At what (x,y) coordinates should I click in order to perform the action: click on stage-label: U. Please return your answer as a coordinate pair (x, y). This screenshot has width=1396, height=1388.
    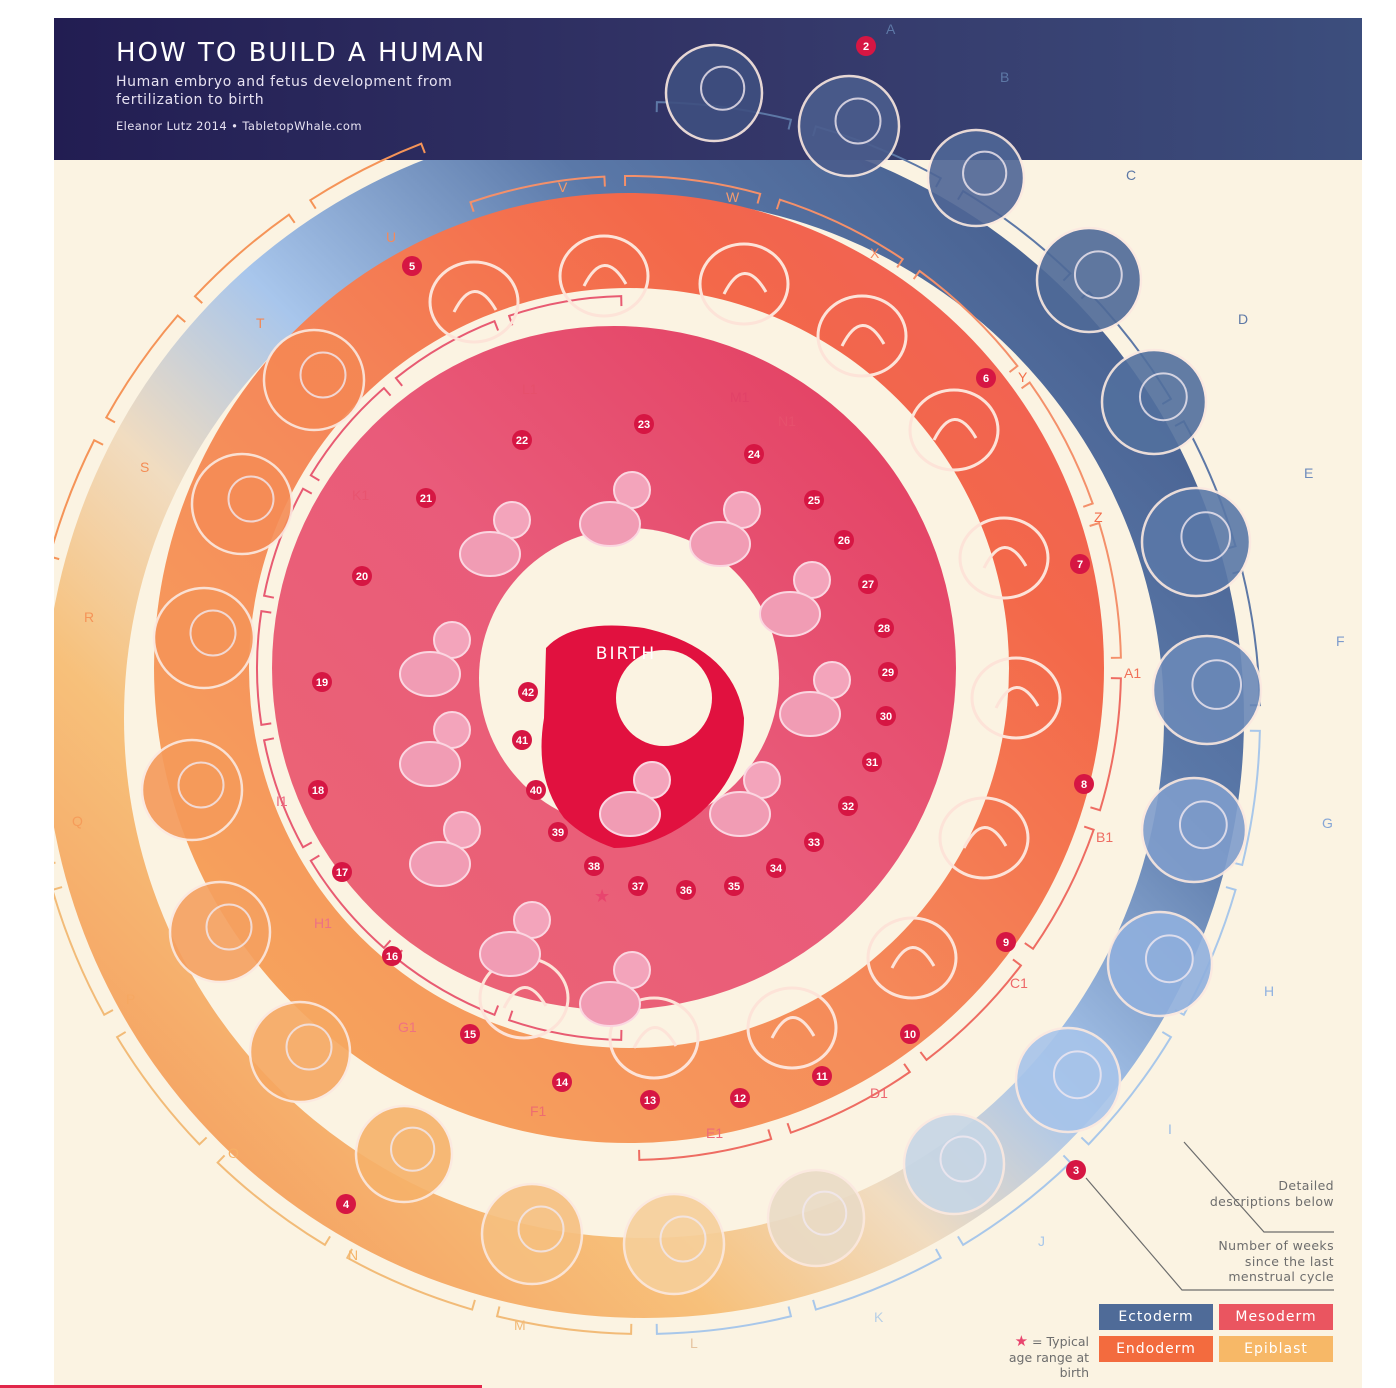
    Looking at the image, I should click on (391, 237).